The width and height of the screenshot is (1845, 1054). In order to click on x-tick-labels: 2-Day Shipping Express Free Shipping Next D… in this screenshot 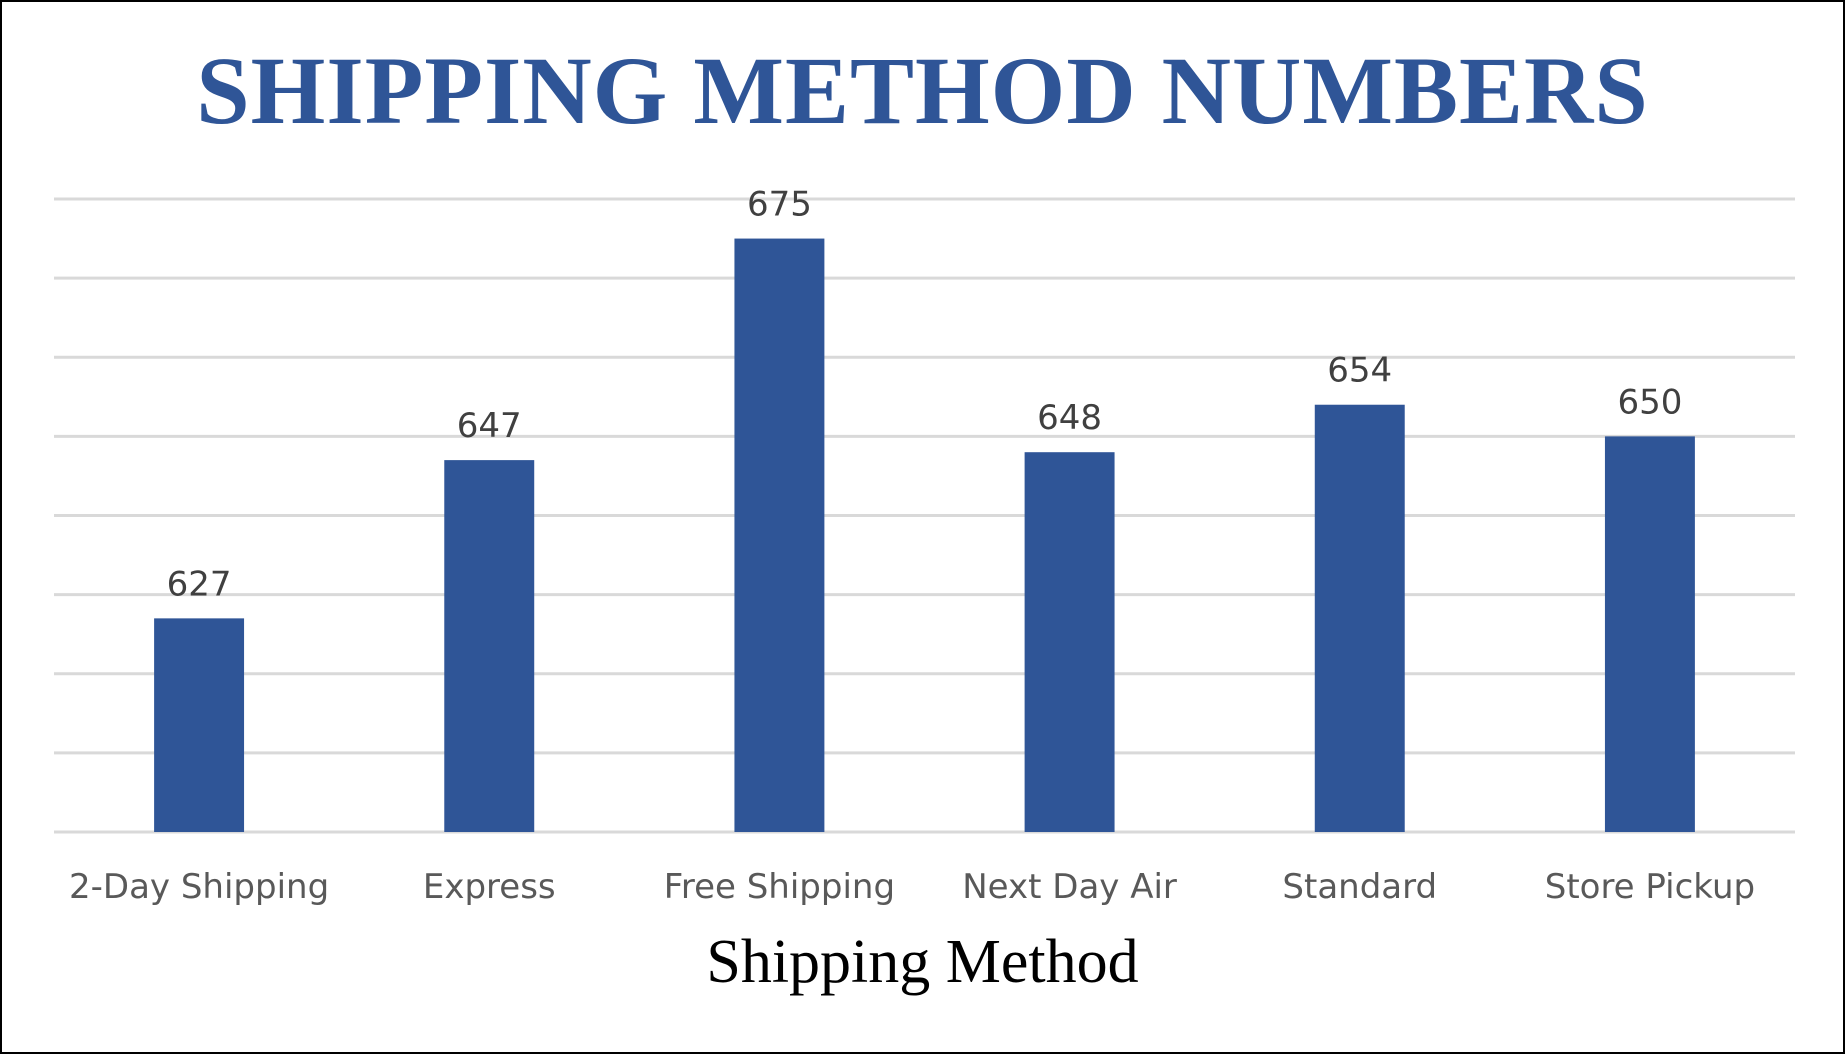, I will do `click(912, 887)`.